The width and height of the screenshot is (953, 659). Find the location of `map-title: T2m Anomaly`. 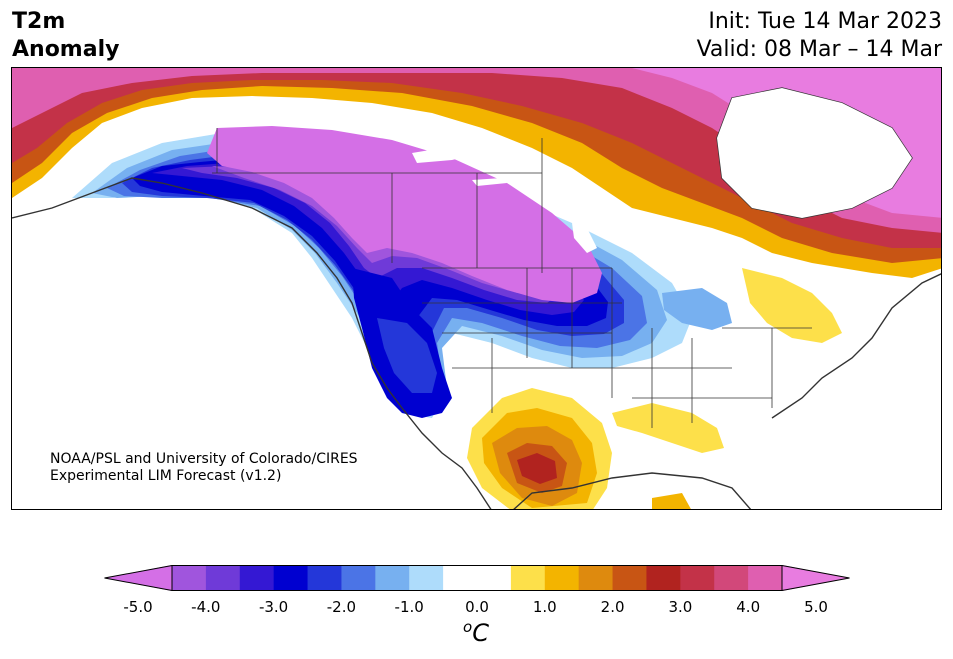

map-title: T2m Anomaly is located at coordinates (65, 36).